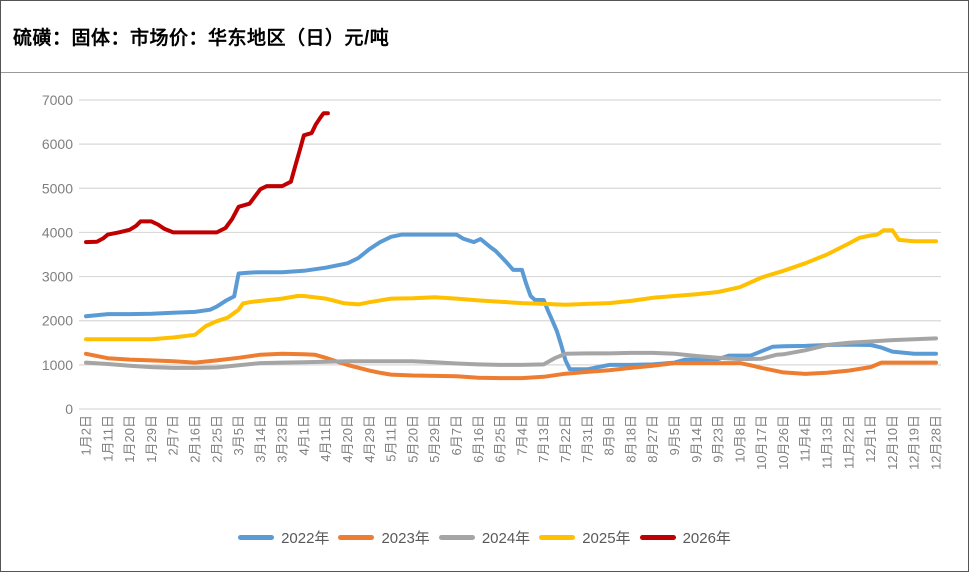 The height and width of the screenshot is (572, 969). Describe the element at coordinates (57, 188) in the screenshot. I see `y-axis-tick-label: 5000` at that location.